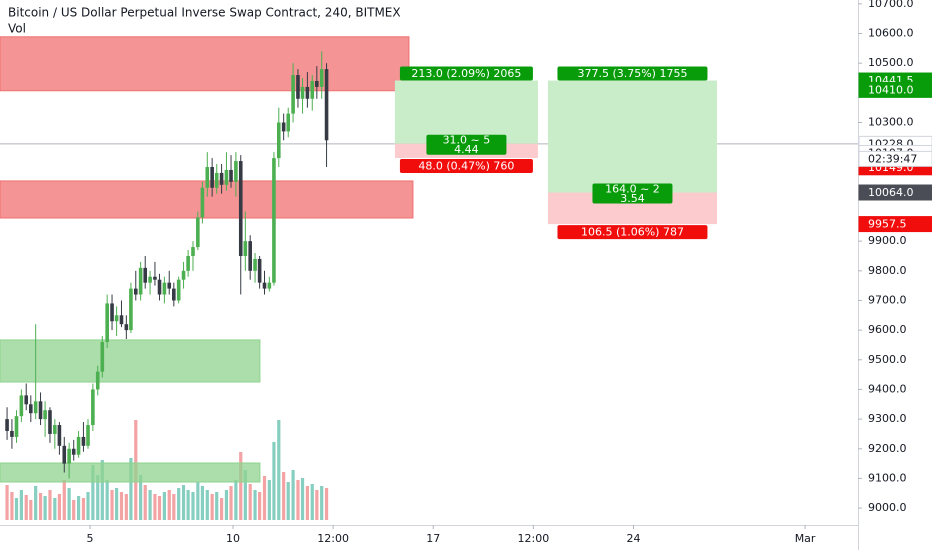 This screenshot has height=550, width=932. I want to click on entry-label-box, so click(632, 193).